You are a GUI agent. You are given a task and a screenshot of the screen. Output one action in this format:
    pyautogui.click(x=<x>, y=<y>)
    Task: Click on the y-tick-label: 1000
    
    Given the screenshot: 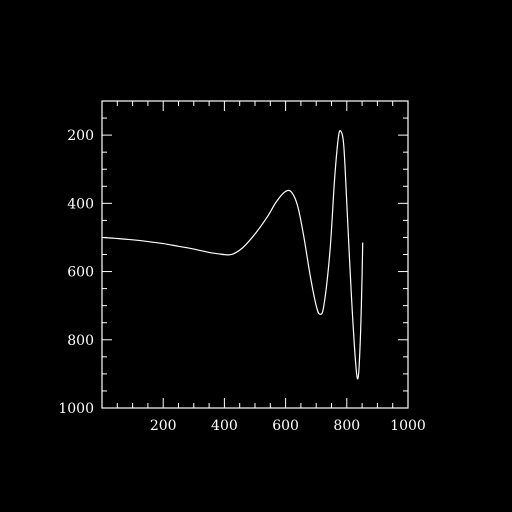 What is the action you would take?
    pyautogui.click(x=76, y=409)
    